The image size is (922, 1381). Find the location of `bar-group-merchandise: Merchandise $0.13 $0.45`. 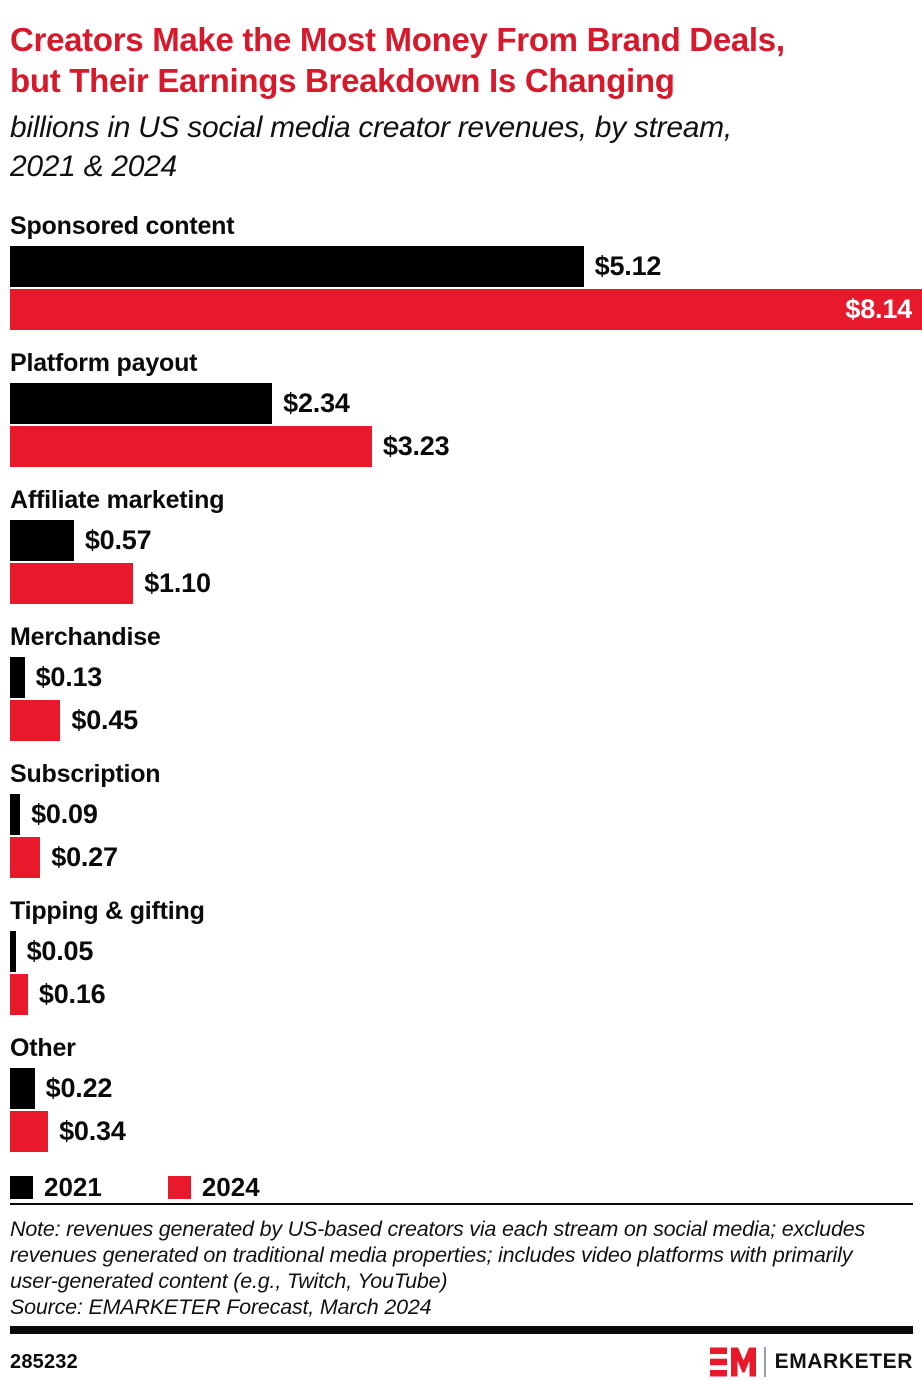

bar-group-merchandise: Merchandise $0.13 $0.45 is located at coordinates (466, 681).